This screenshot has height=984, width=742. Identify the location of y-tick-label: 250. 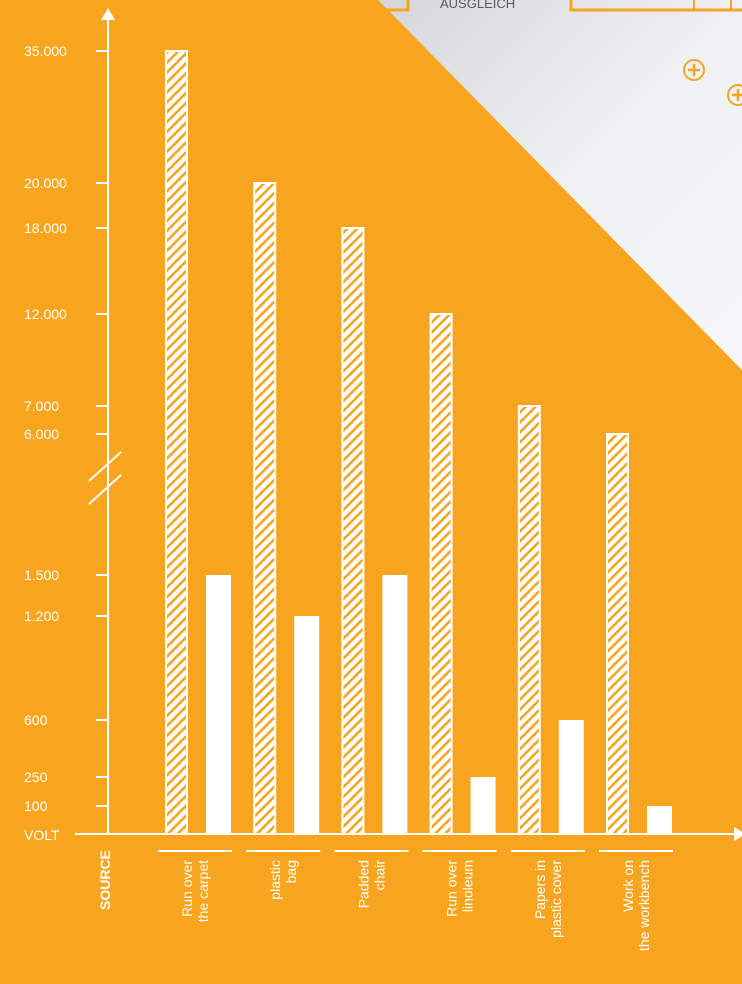
(36, 777).